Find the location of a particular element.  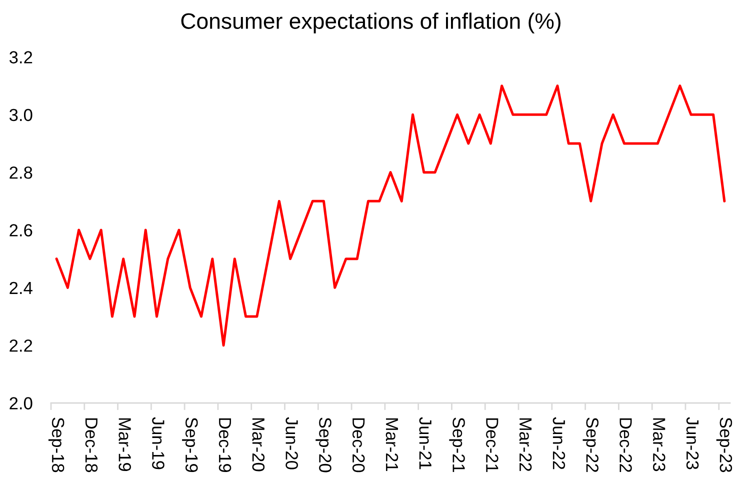

x-tick-label: Sep-22 is located at coordinates (590, 445).